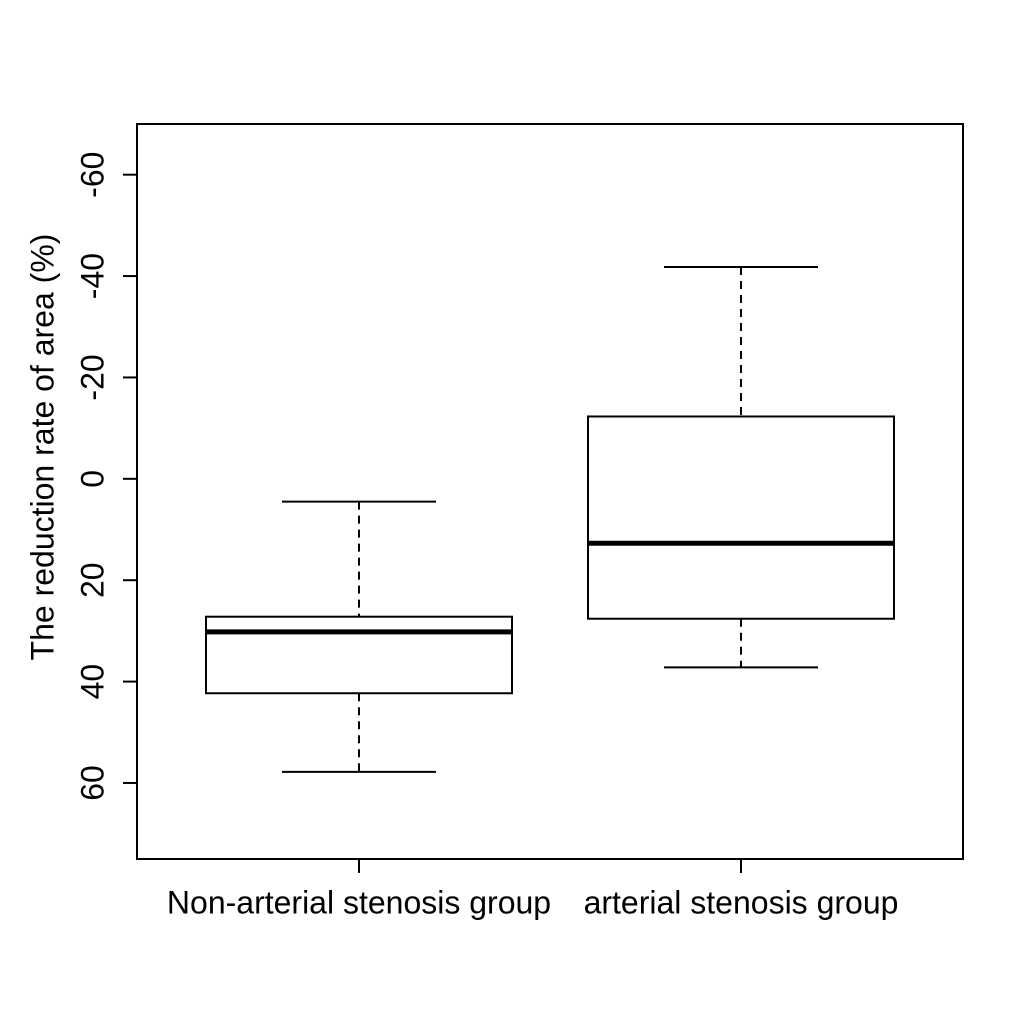 The width and height of the screenshot is (1029, 1015). I want to click on y-tick-label: 60, so click(92, 783).